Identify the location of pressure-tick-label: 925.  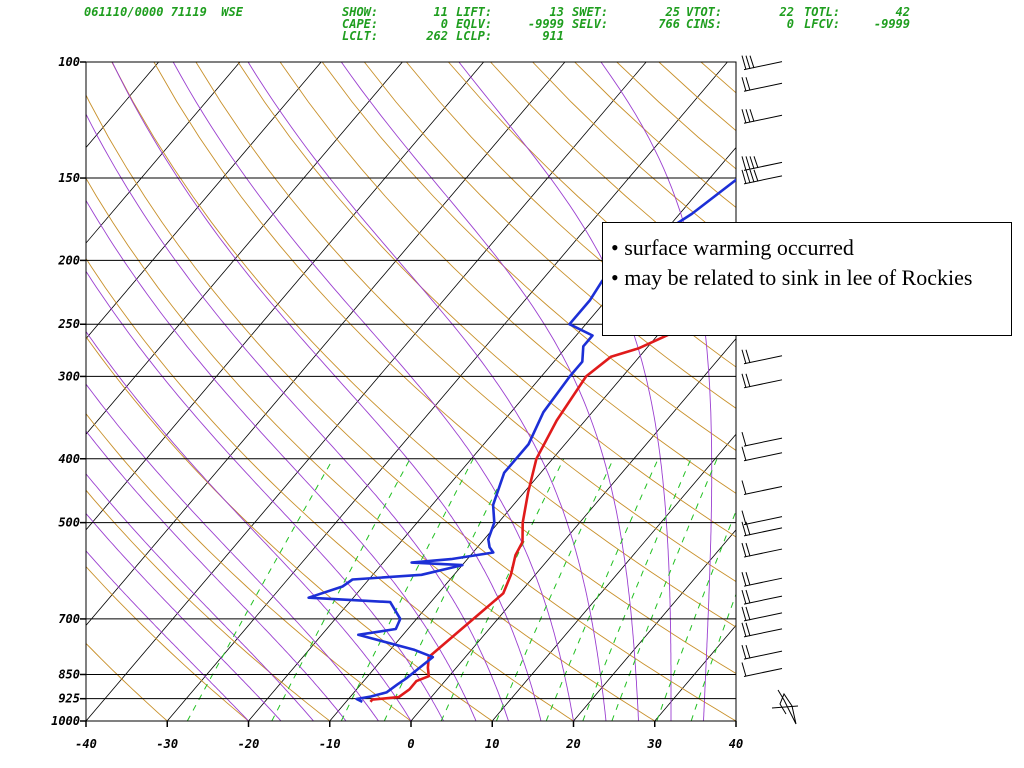
(69, 699).